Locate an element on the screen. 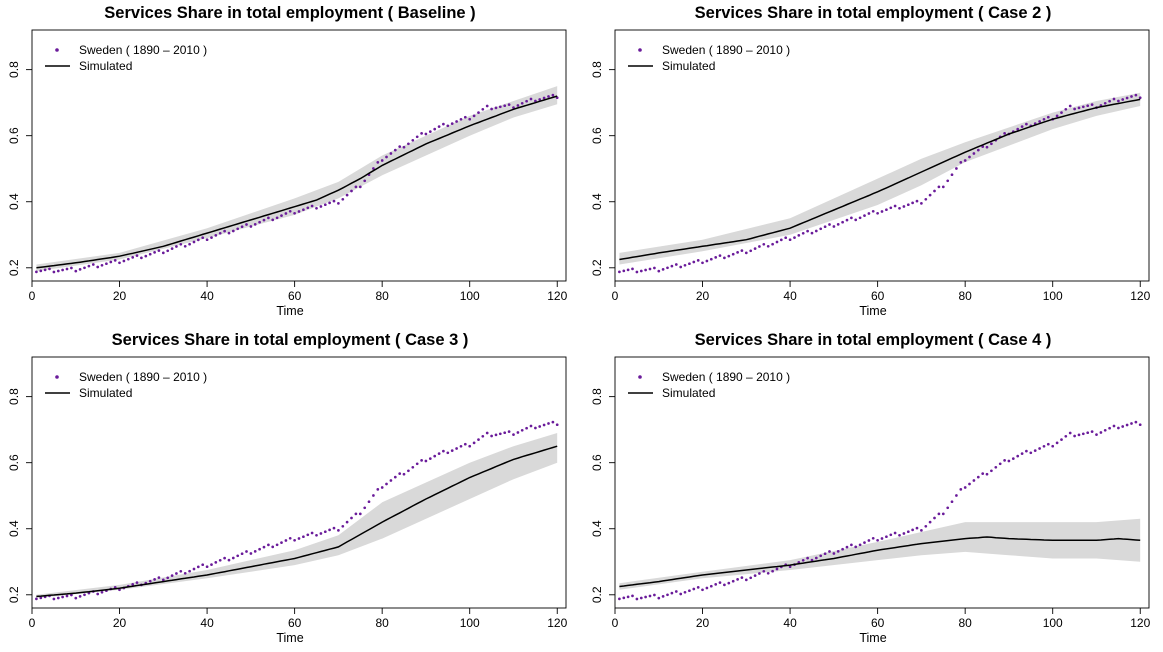 The height and width of the screenshot is (652, 1163). legend-simulated-label: Simulated is located at coordinates (688, 66).